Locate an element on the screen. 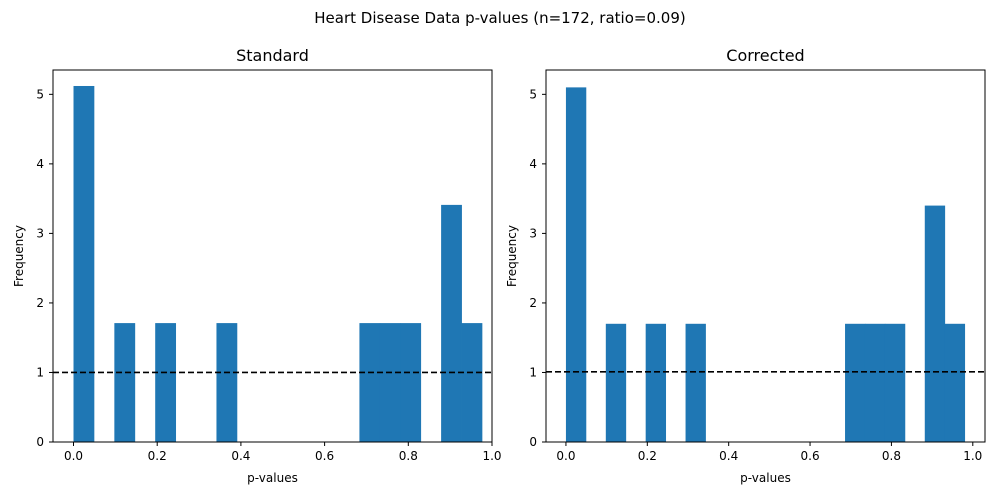 Image resolution: width=1000 pixels, height=500 pixels. panel-title-corrected: Corrected is located at coordinates (765, 55).